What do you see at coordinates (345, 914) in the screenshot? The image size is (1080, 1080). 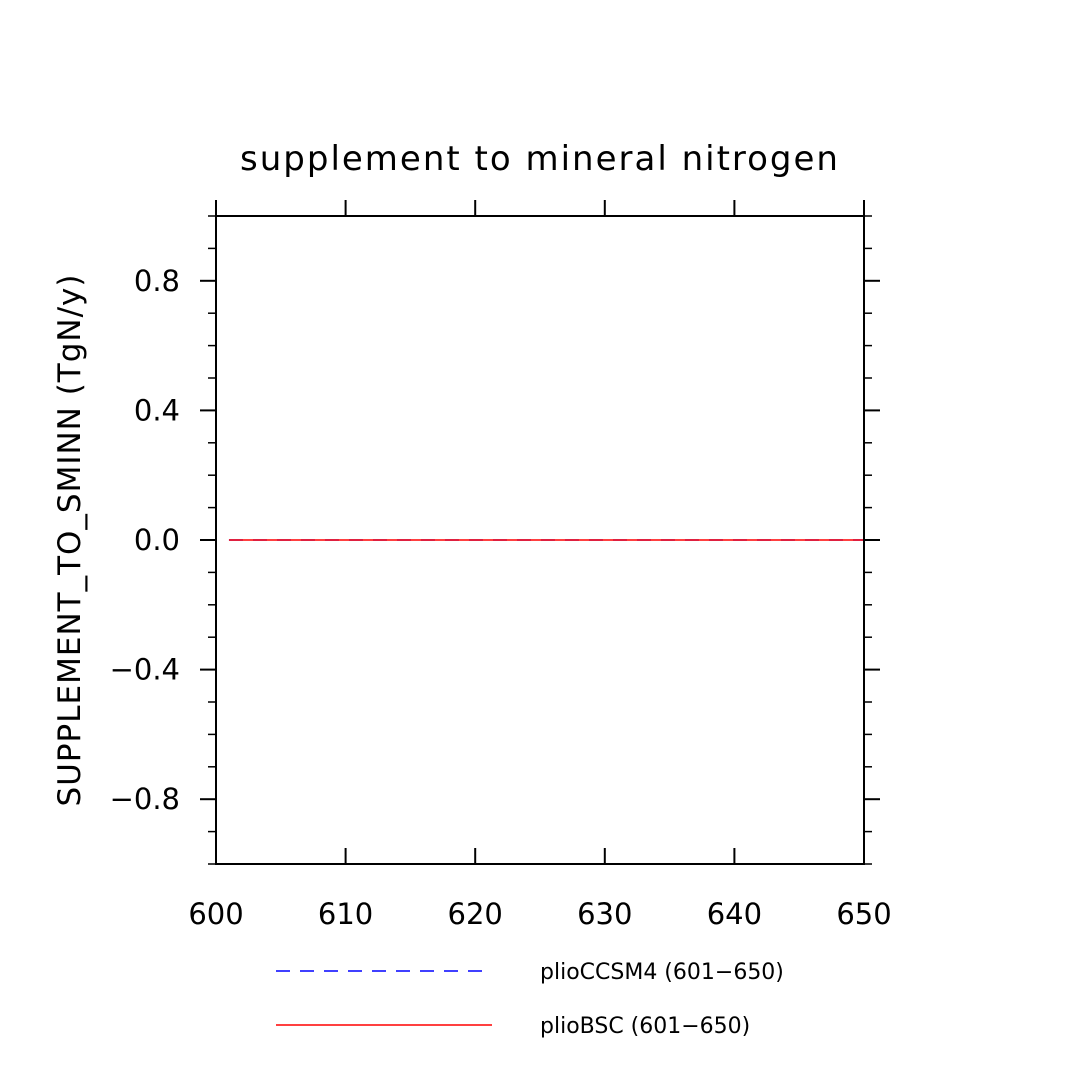 I see `x-tick-label: 610` at bounding box center [345, 914].